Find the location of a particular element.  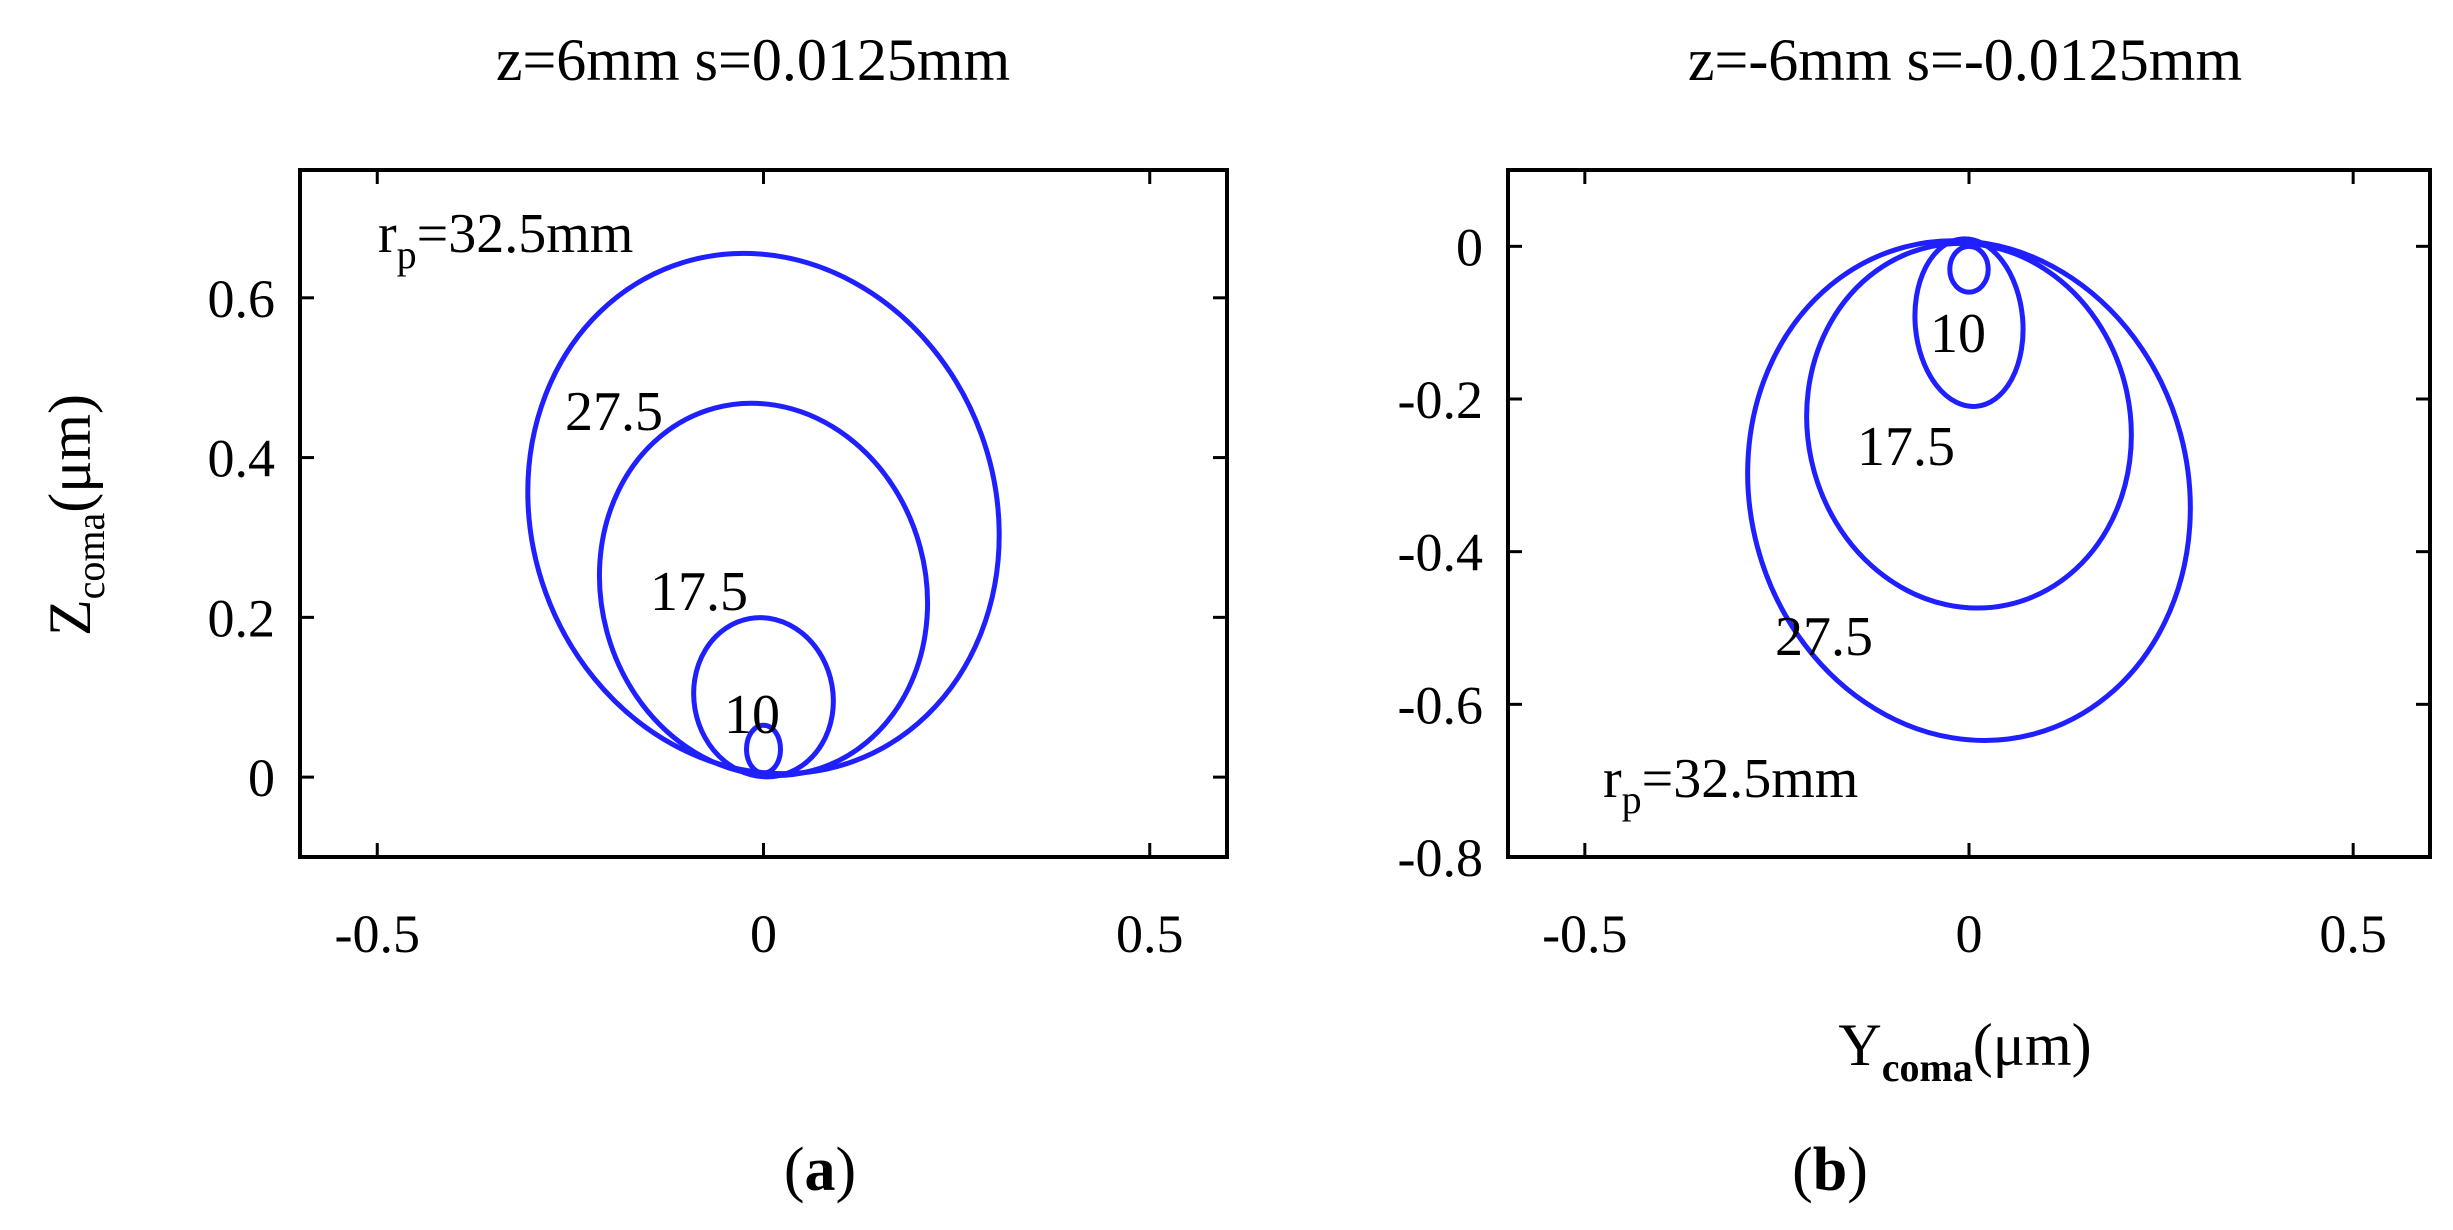

chart-b-xtick-label: 0.5 is located at coordinates (2353, 934).